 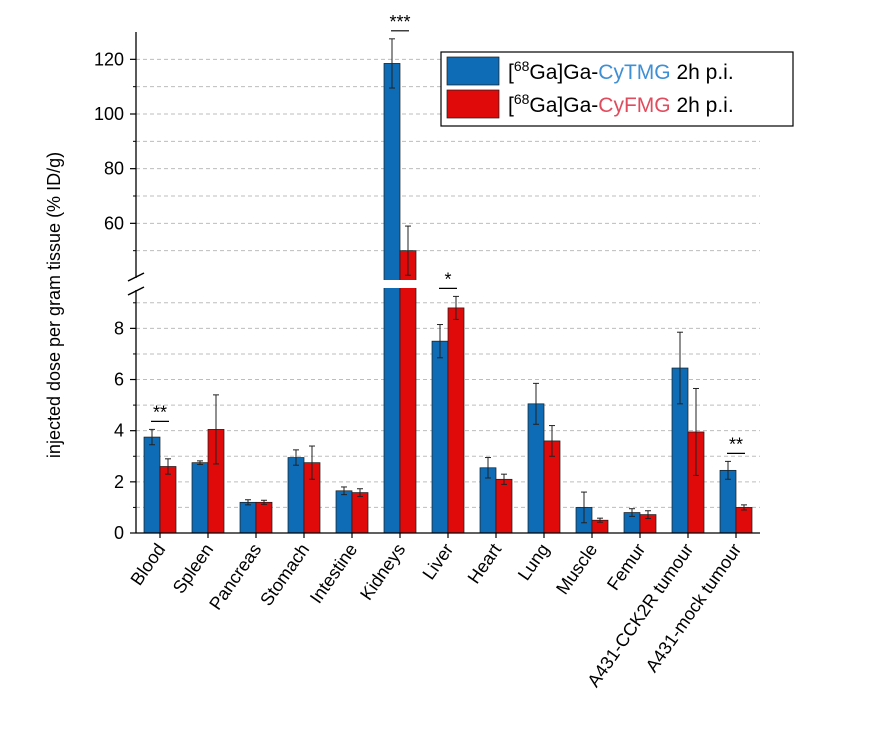 What do you see at coordinates (284, 575) in the screenshot?
I see `x-tick-label: Stomach` at bounding box center [284, 575].